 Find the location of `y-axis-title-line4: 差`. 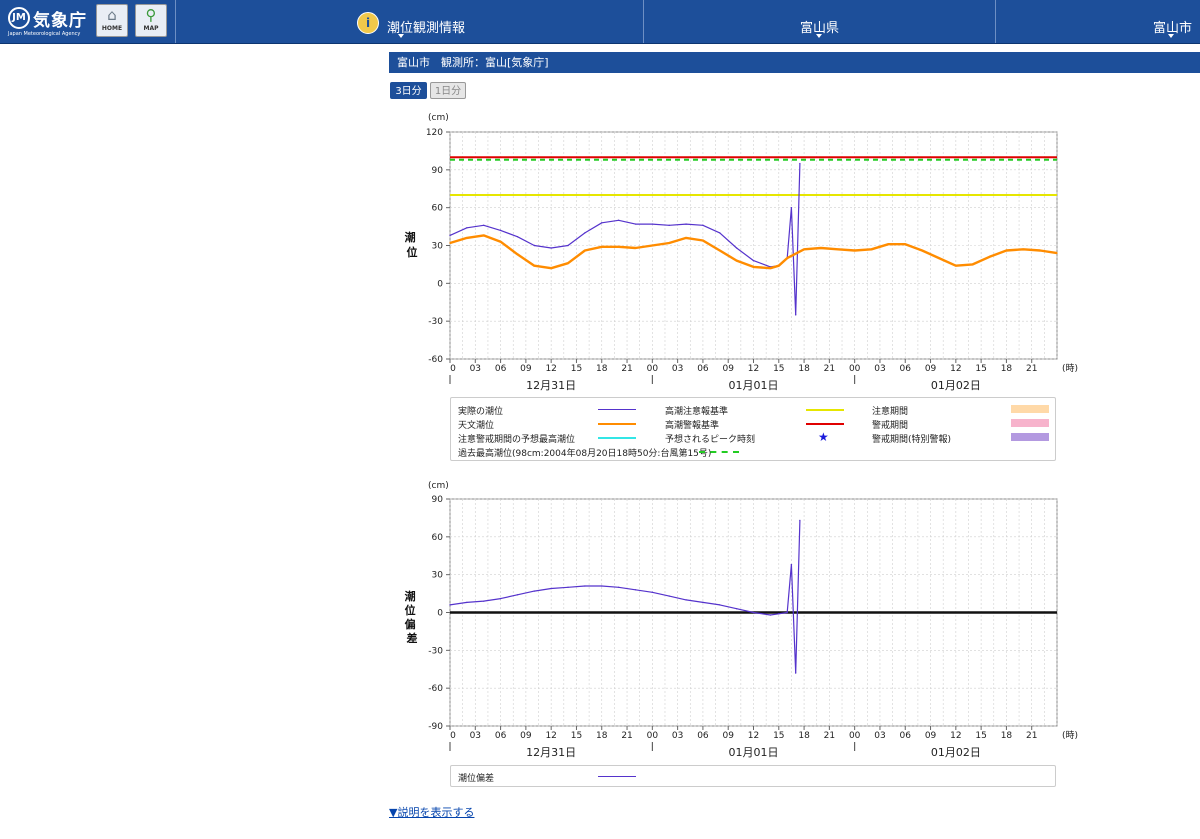

y-axis-title-line4: 差 is located at coordinates (412, 638).